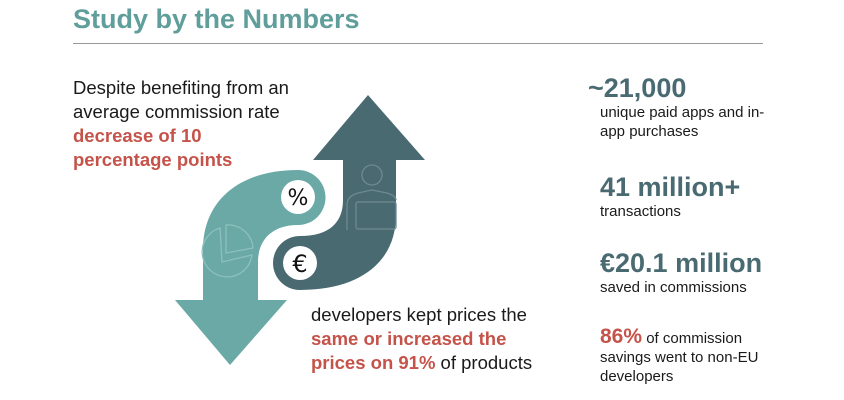 The height and width of the screenshot is (400, 844). Describe the element at coordinates (227, 251) in the screenshot. I see `pie-chart-icon` at that location.